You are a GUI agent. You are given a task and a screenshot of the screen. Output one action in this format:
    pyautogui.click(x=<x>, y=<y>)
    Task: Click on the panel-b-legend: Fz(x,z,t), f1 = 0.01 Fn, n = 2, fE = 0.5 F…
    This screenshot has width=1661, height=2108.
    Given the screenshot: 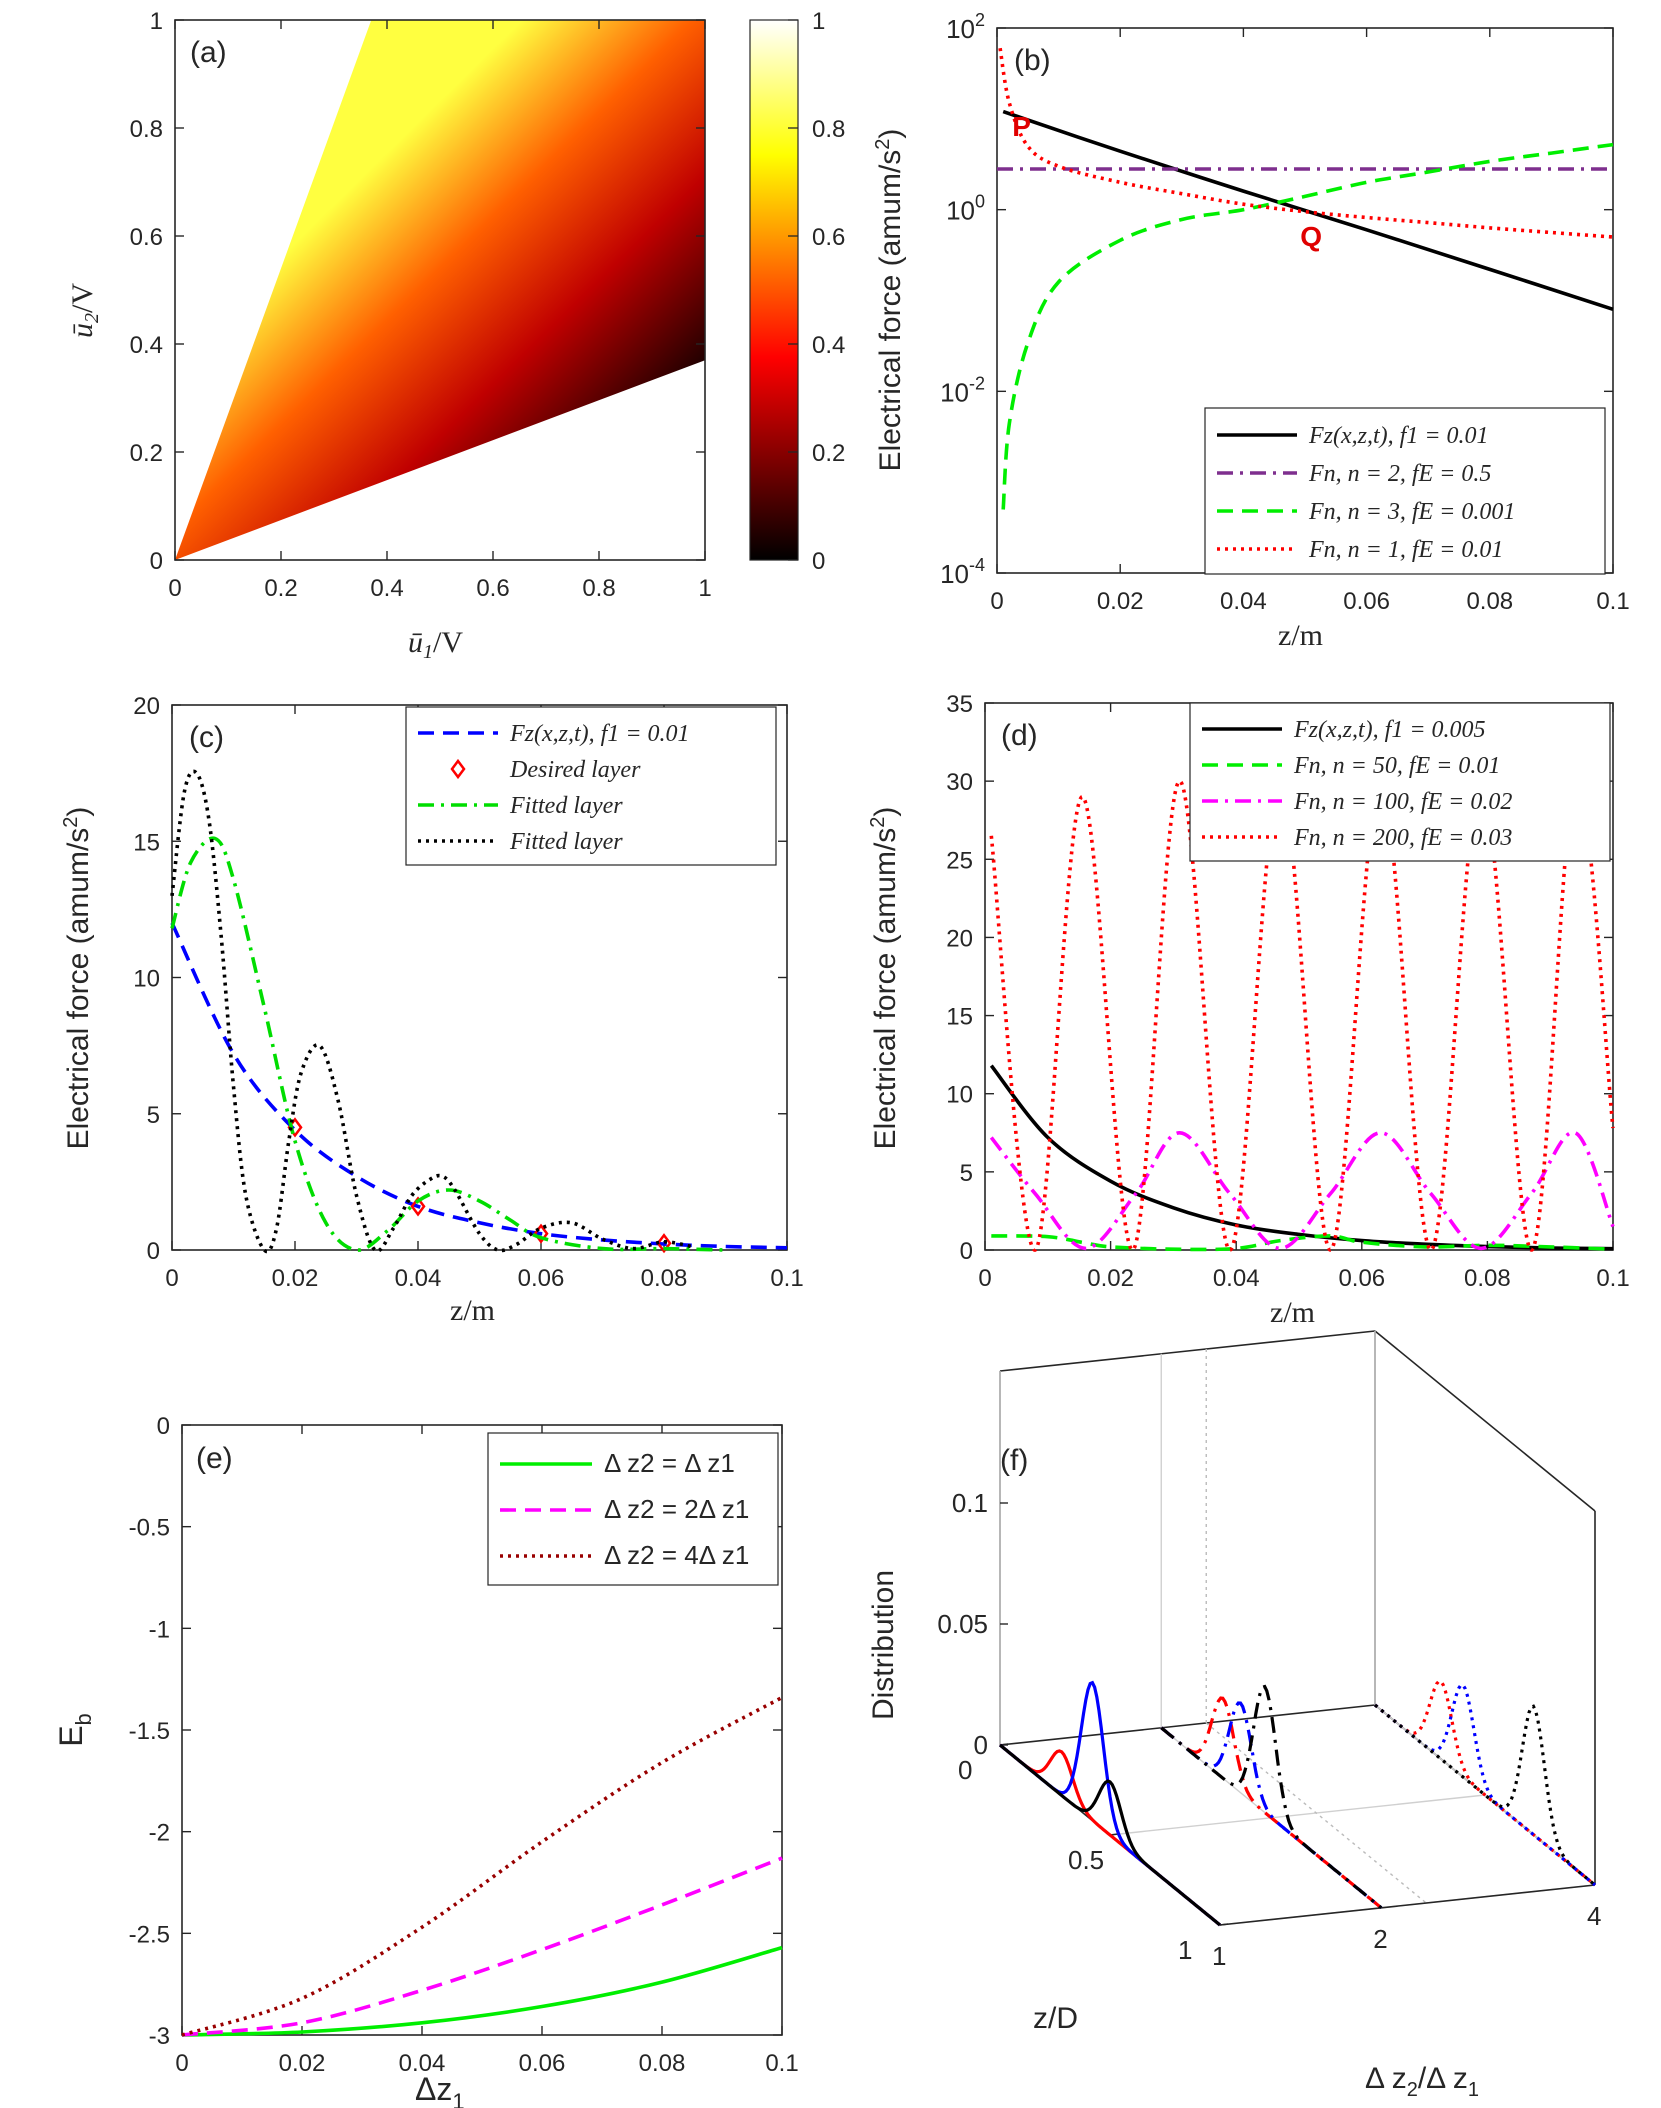 What is the action you would take?
    pyautogui.click(x=1405, y=491)
    